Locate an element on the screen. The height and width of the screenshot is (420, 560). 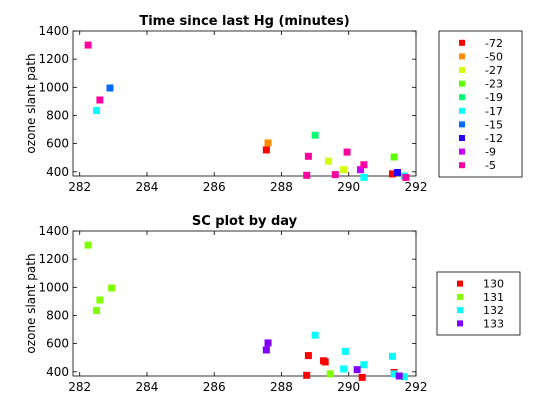
legend-label: -19 is located at coordinates (494, 97).